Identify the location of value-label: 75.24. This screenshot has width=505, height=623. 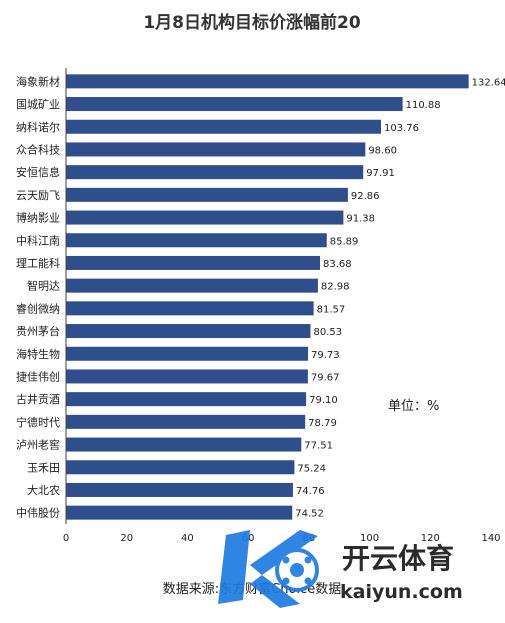
(311, 468).